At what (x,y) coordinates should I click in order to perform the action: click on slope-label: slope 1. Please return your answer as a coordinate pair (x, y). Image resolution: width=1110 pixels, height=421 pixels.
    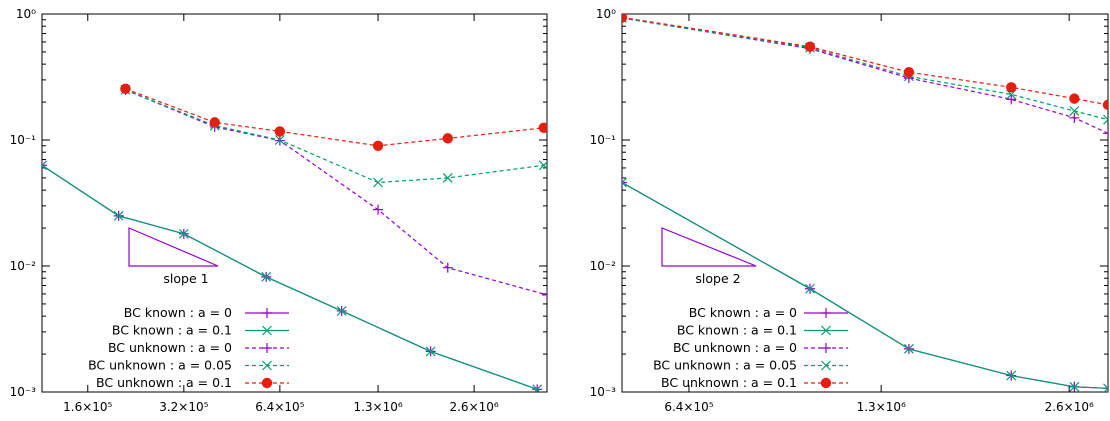
    Looking at the image, I should click on (185, 278).